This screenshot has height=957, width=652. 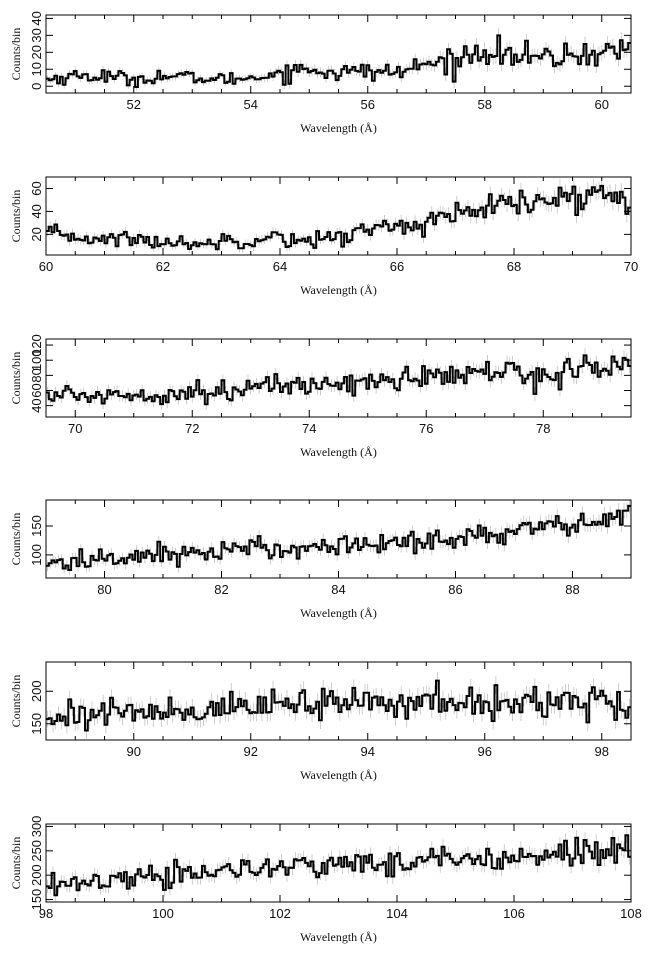 I want to click on x-tick-label: 94, so click(x=368, y=751).